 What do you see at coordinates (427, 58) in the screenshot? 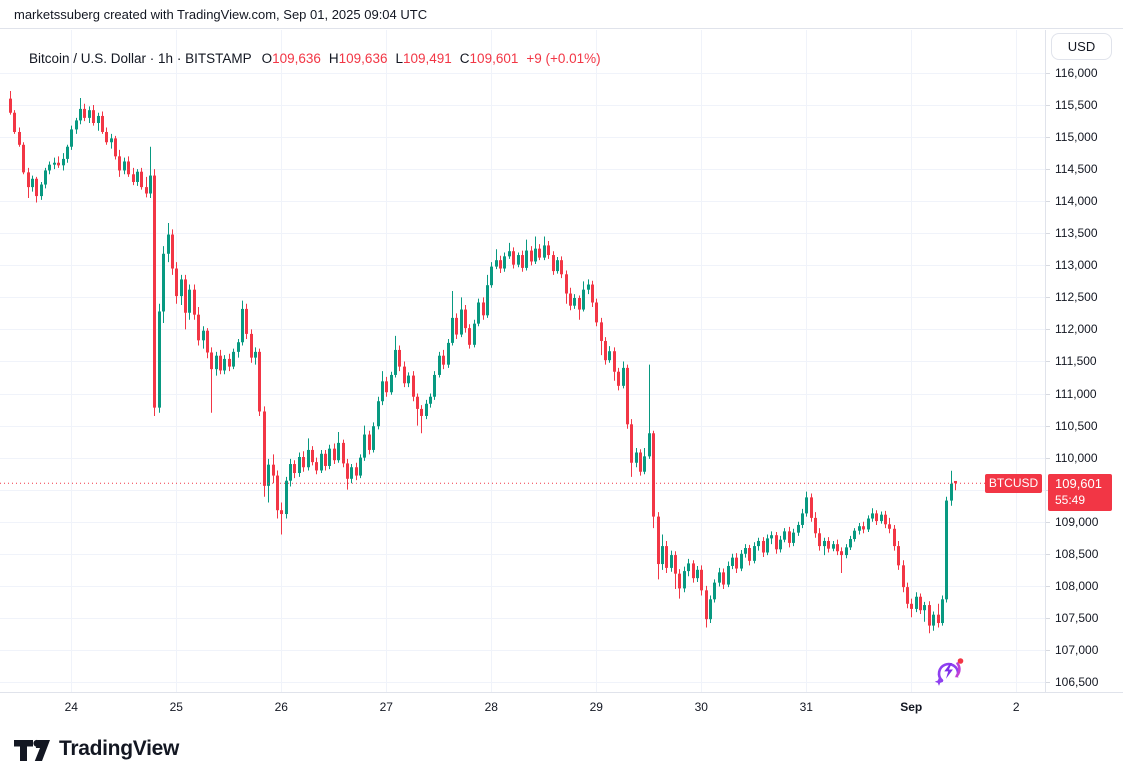
I see `low-value: 109,491` at bounding box center [427, 58].